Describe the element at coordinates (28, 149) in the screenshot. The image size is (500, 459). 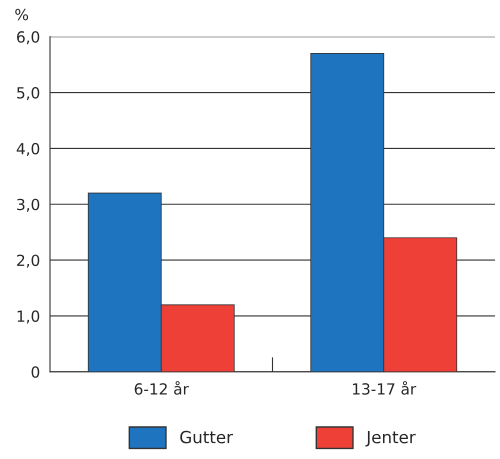
I see `y-tick-label: 4,0` at that location.